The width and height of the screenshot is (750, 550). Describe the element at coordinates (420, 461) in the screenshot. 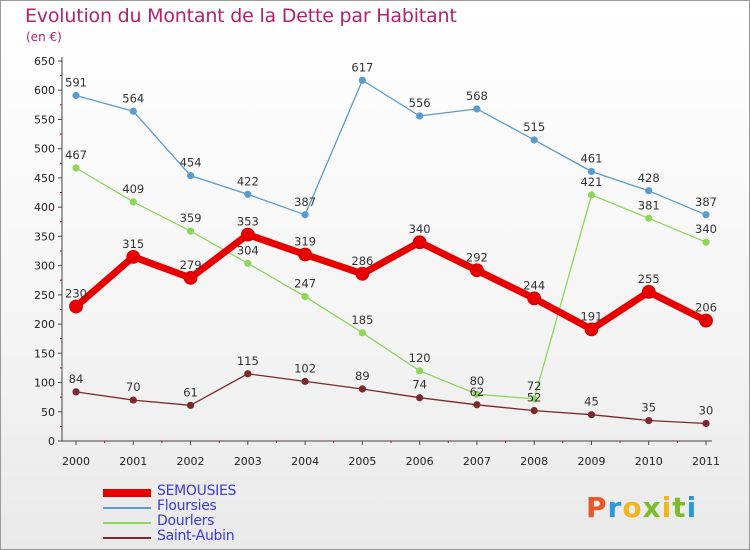

I see `x-tick-label: 2006` at that location.